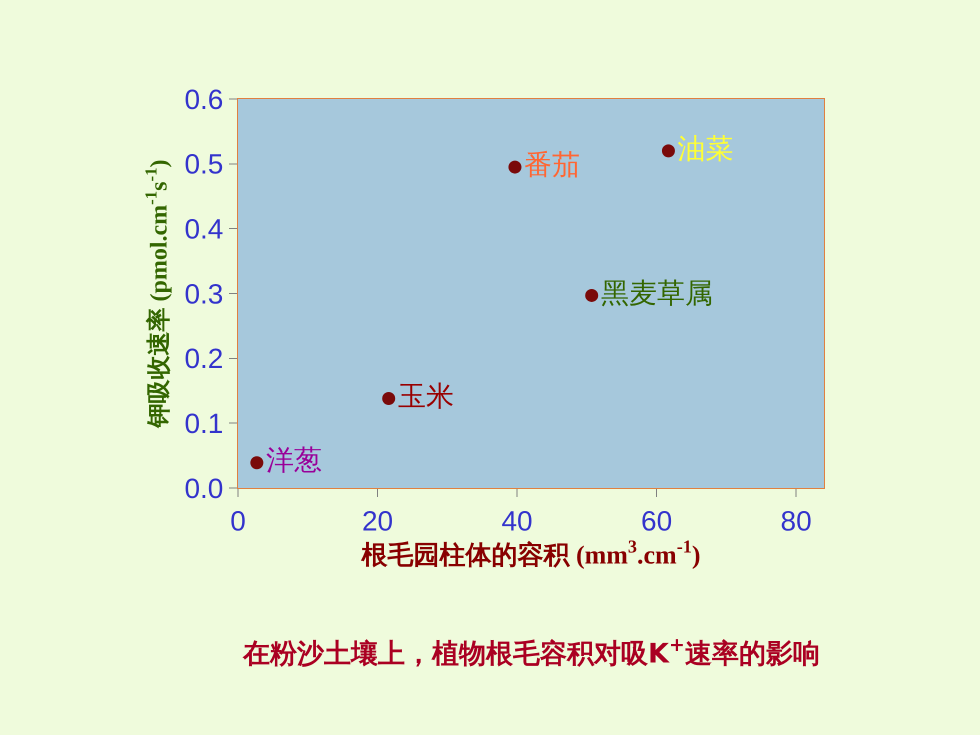 The width and height of the screenshot is (980, 735). I want to click on x-tick-label: 80, so click(796, 521).